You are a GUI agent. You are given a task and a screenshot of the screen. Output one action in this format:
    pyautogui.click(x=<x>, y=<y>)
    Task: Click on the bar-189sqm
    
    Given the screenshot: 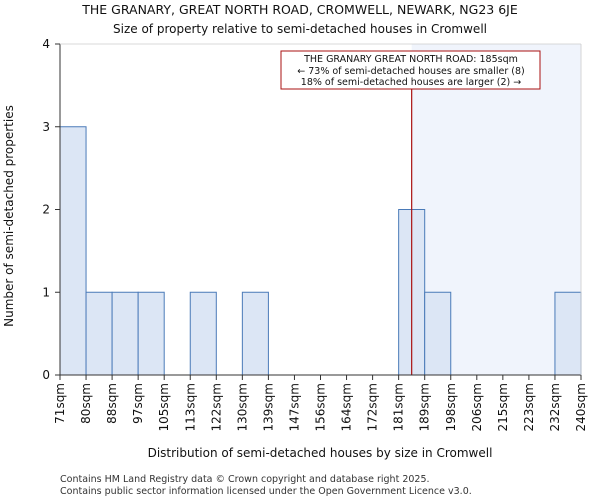 What is the action you would take?
    pyautogui.click(x=438, y=333)
    